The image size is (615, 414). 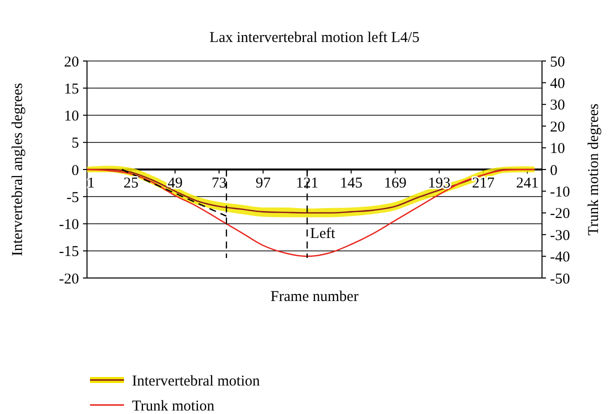 I want to click on y2-tick-label: -30, so click(x=560, y=236).